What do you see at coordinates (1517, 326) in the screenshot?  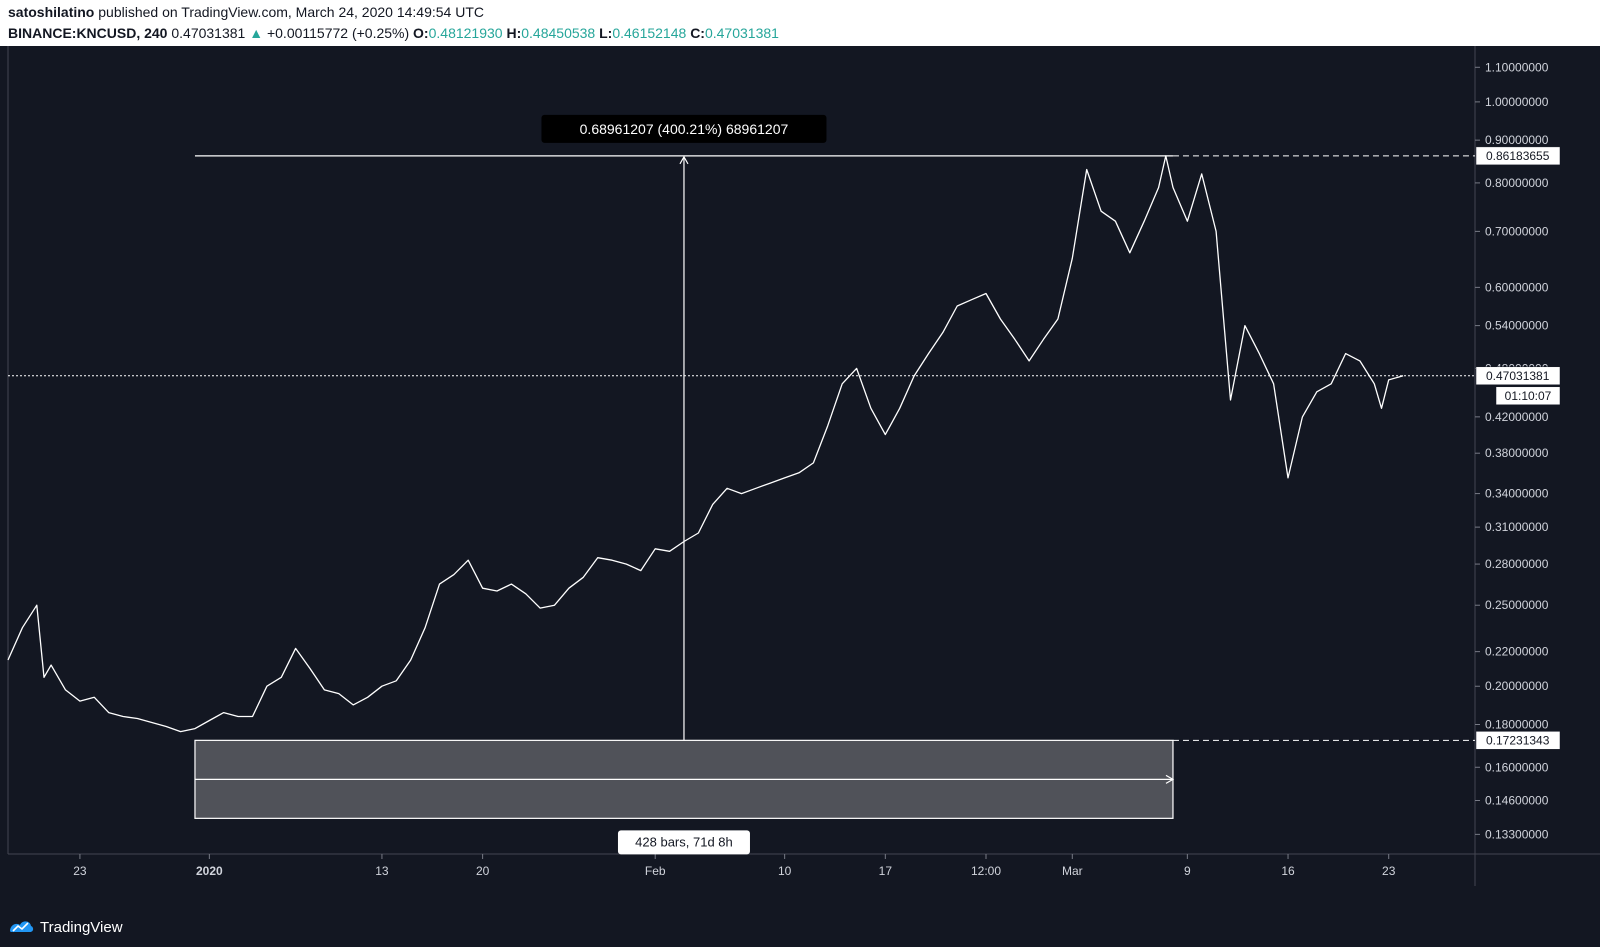 I see `y-tick-label: 0.54000000` at bounding box center [1517, 326].